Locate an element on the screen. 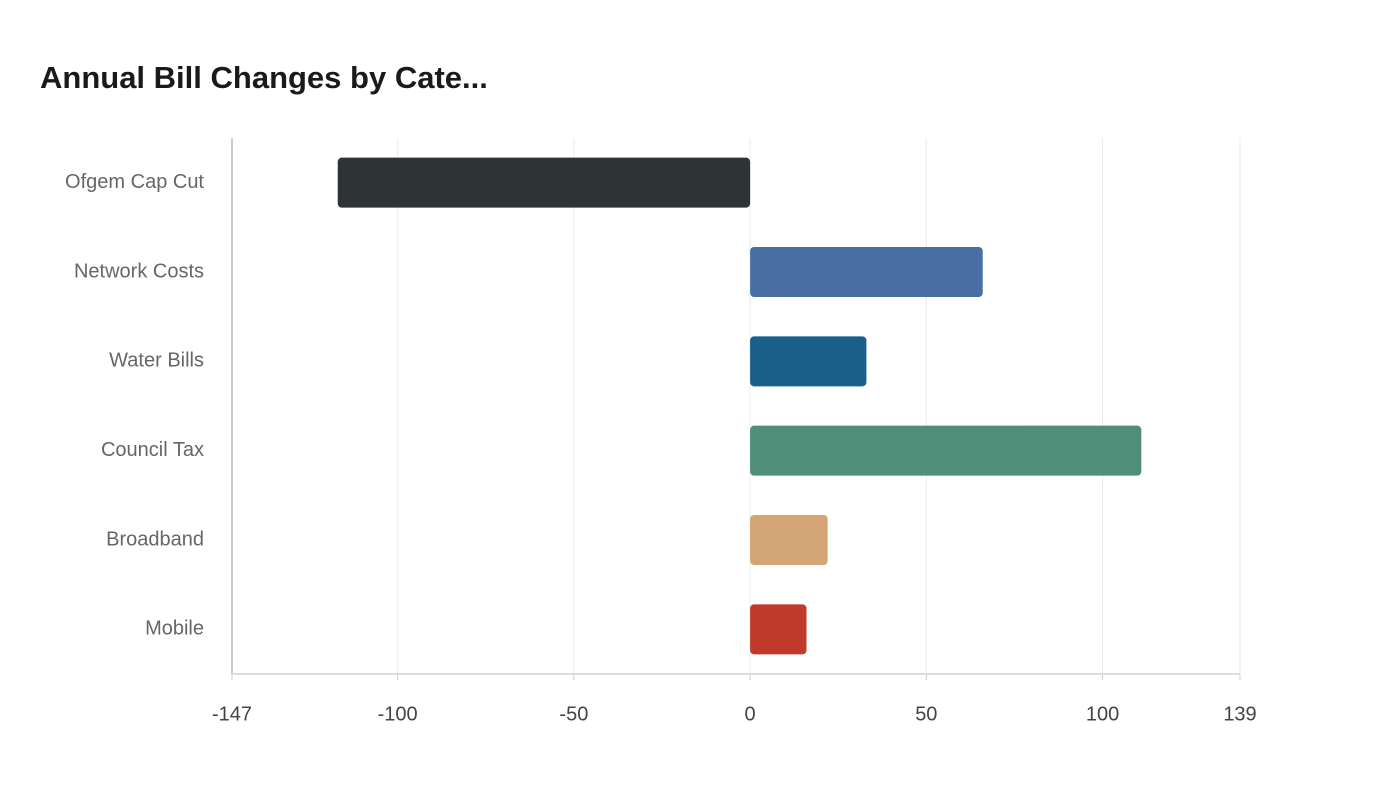 This screenshot has height=800, width=1400. y-tick-label: Water Bills is located at coordinates (156, 361).